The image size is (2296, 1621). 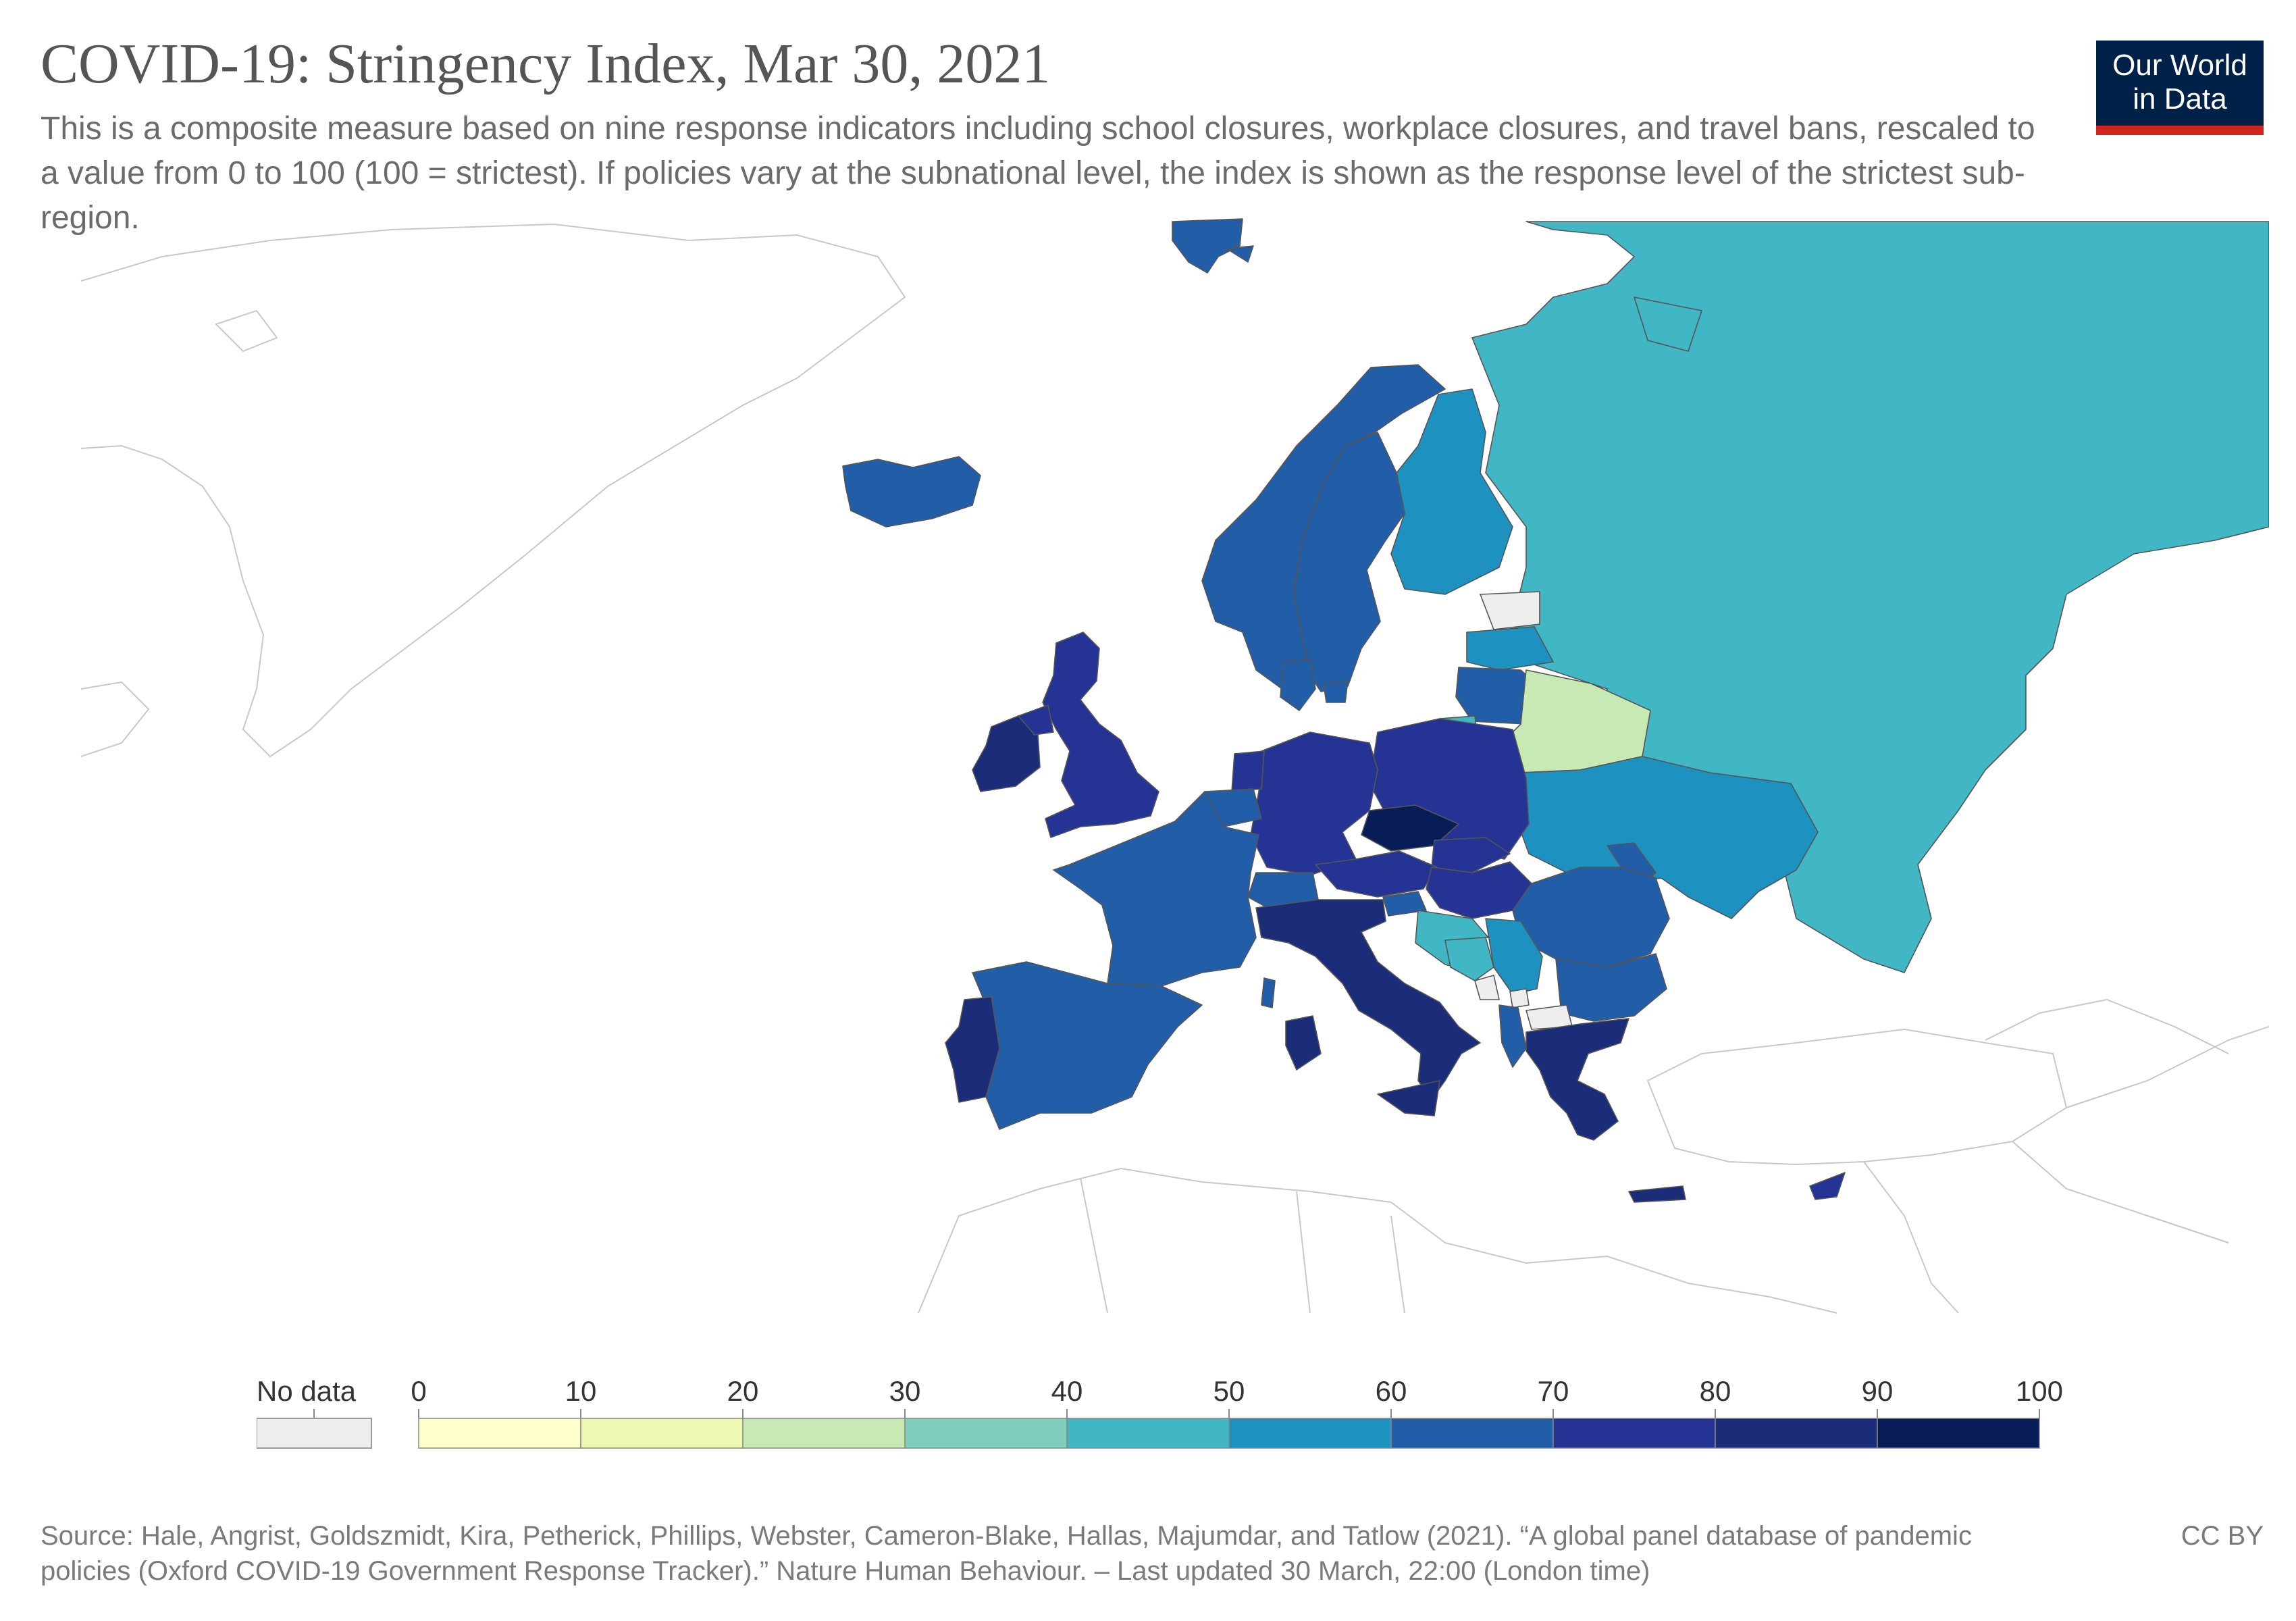 I want to click on legend-tick-label: 30, so click(x=905, y=1391).